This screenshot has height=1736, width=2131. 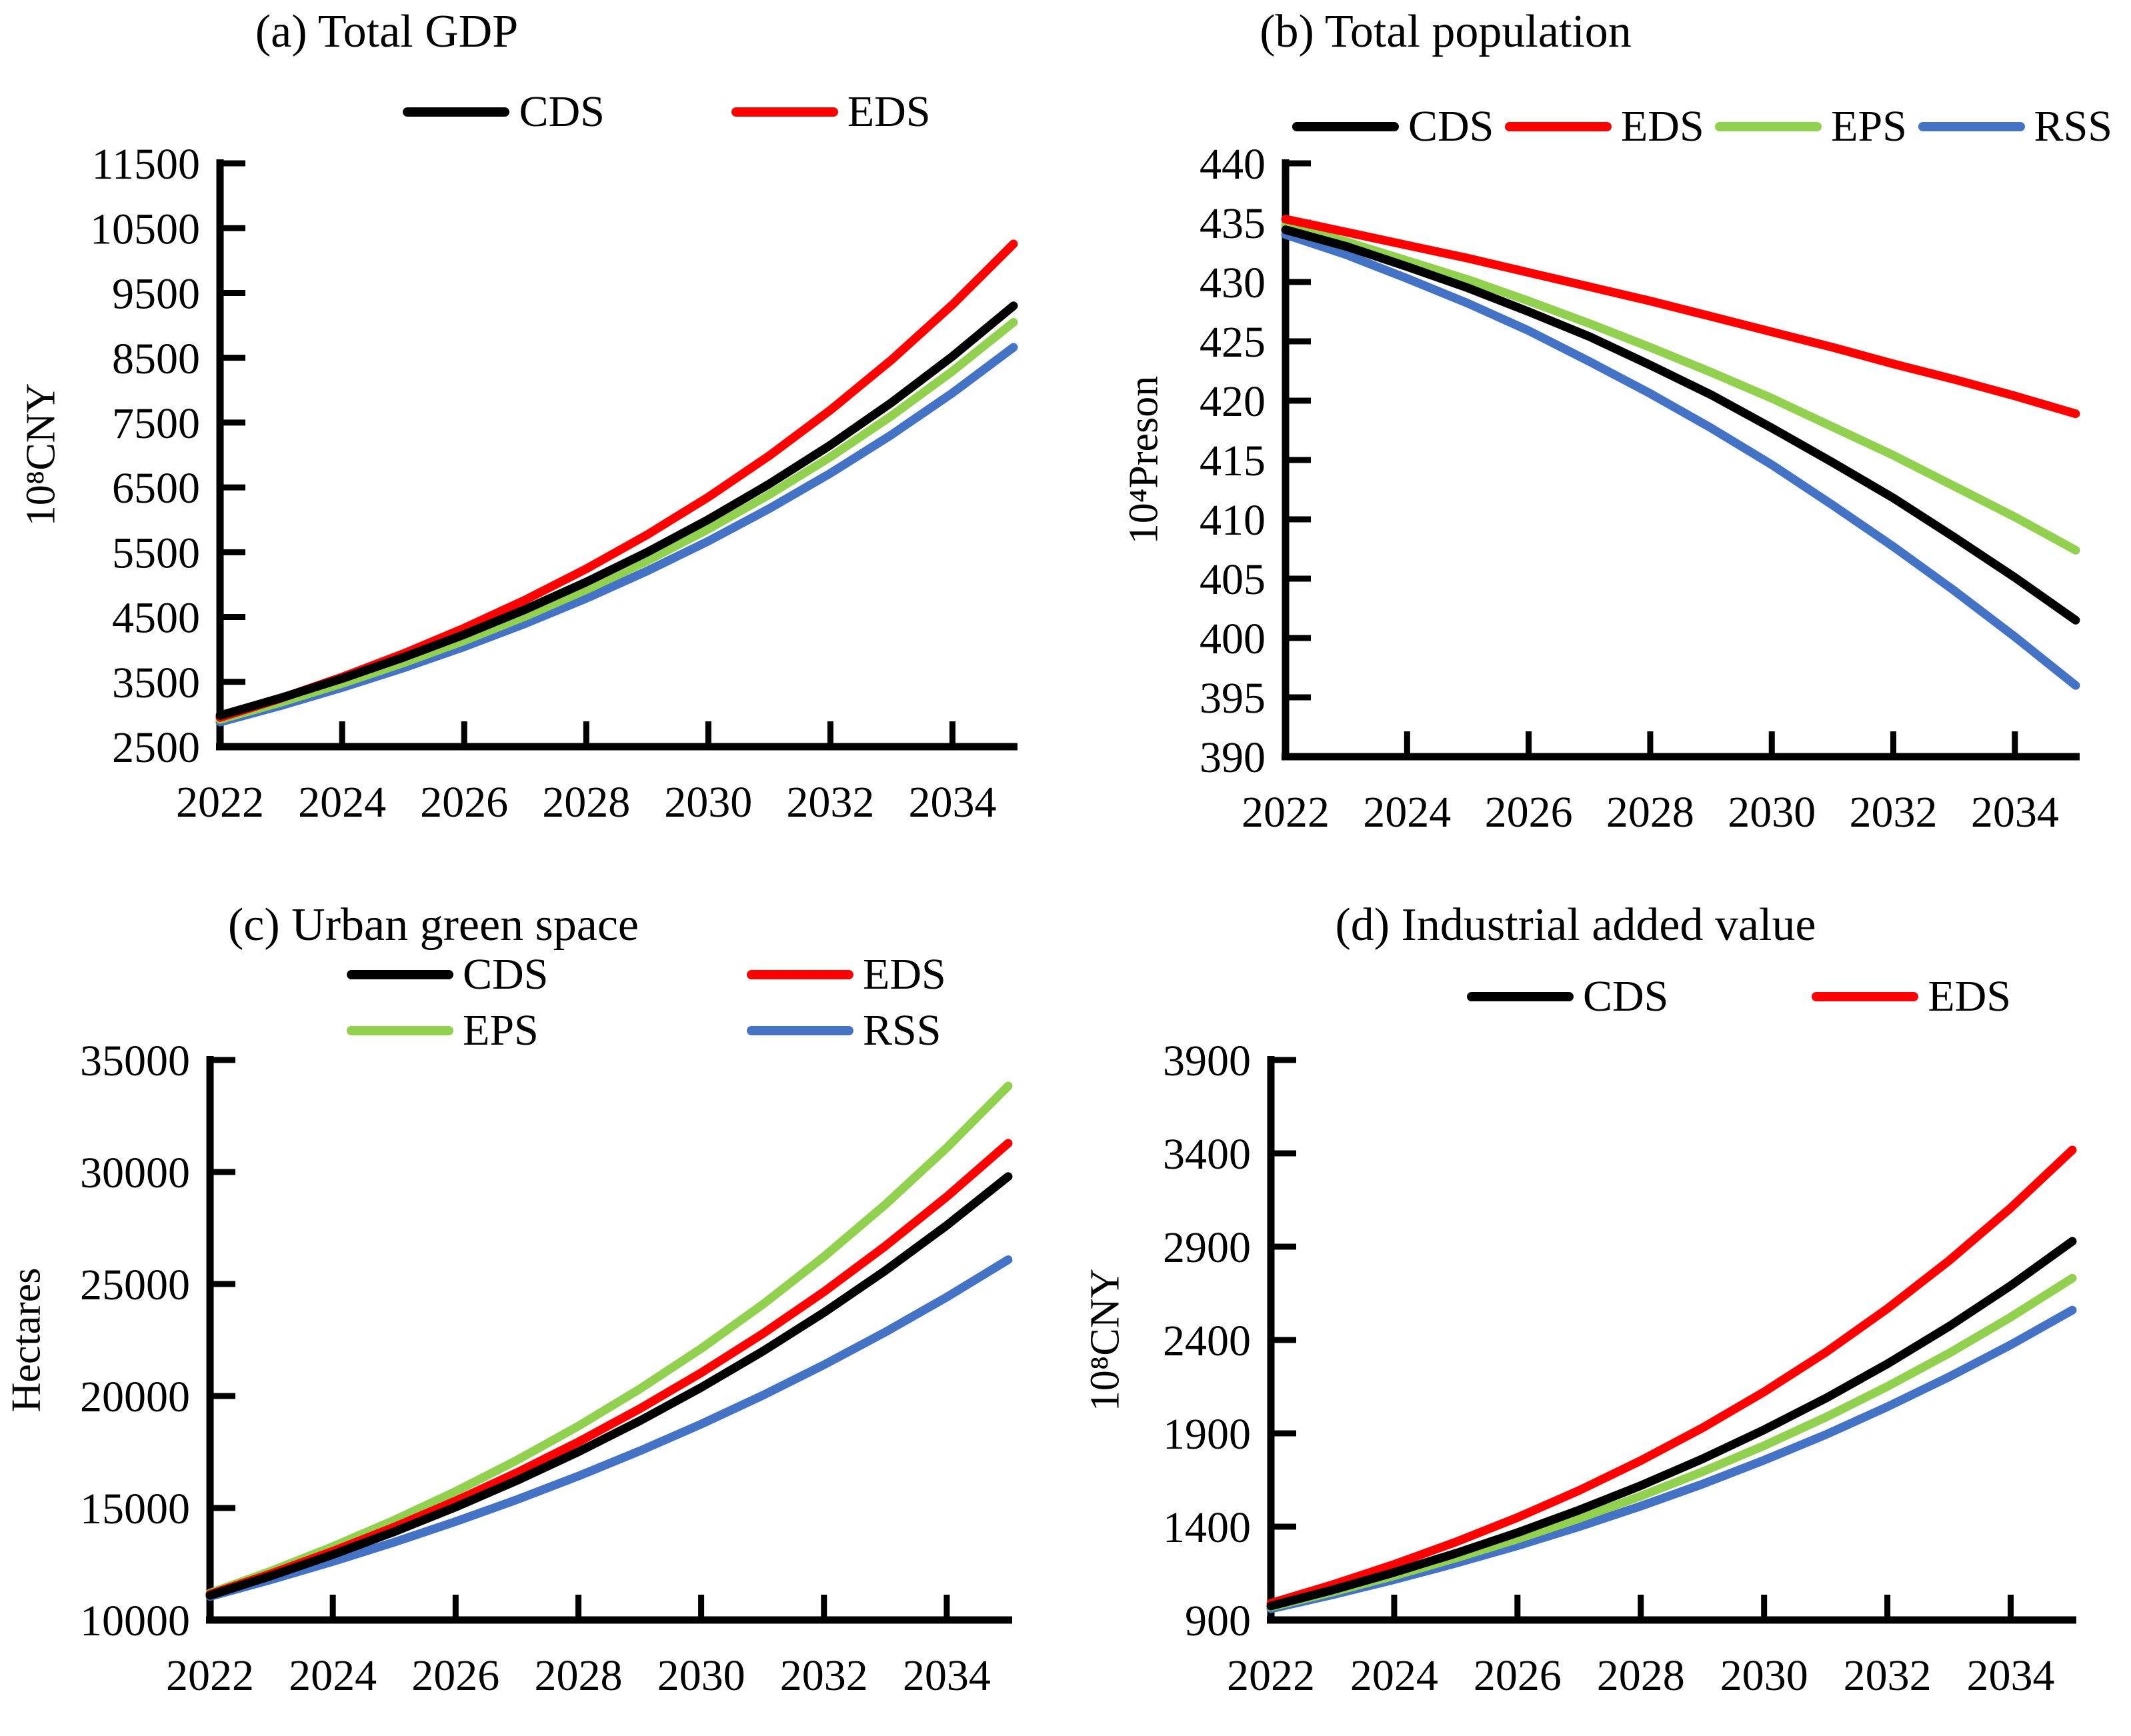 I want to click on y-tick-label: 9500, so click(x=156, y=294).